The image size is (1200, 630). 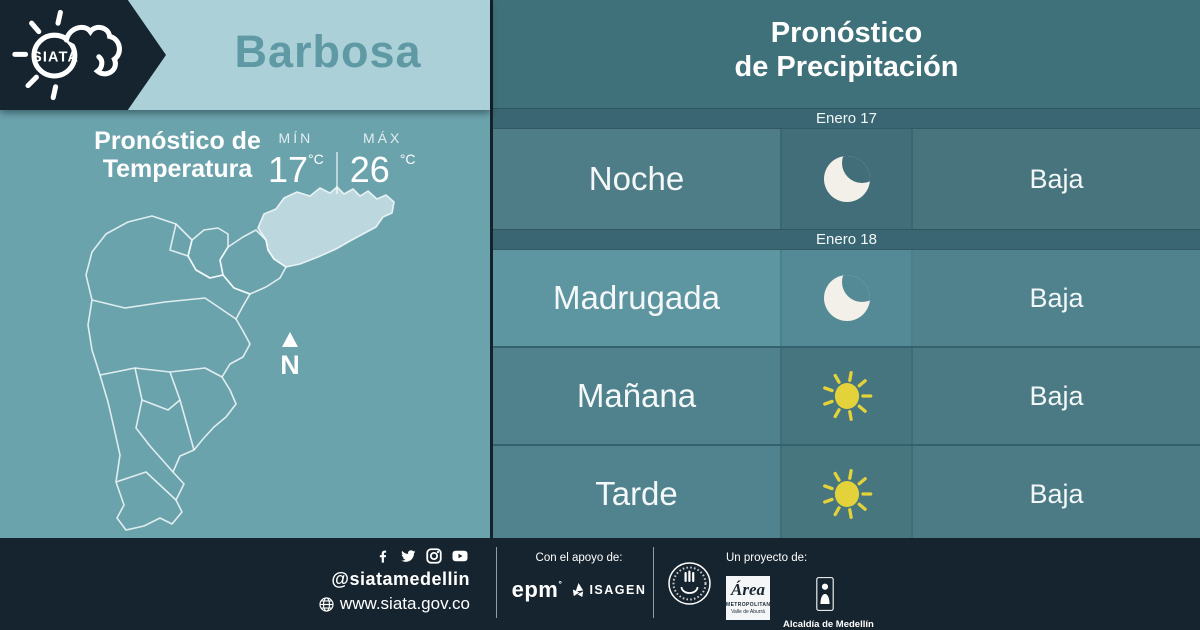 I want to click on social-block: @siatamedellin www.siata.gov.co, so click(x=394, y=580).